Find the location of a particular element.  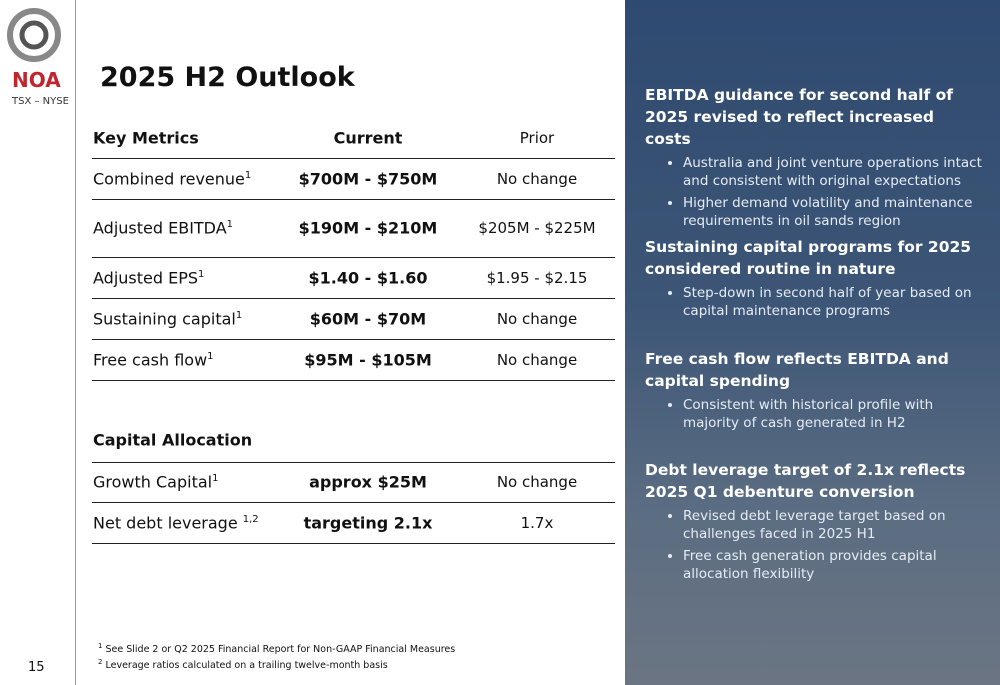

label: Adjusted EBITDA is located at coordinates (160, 228).